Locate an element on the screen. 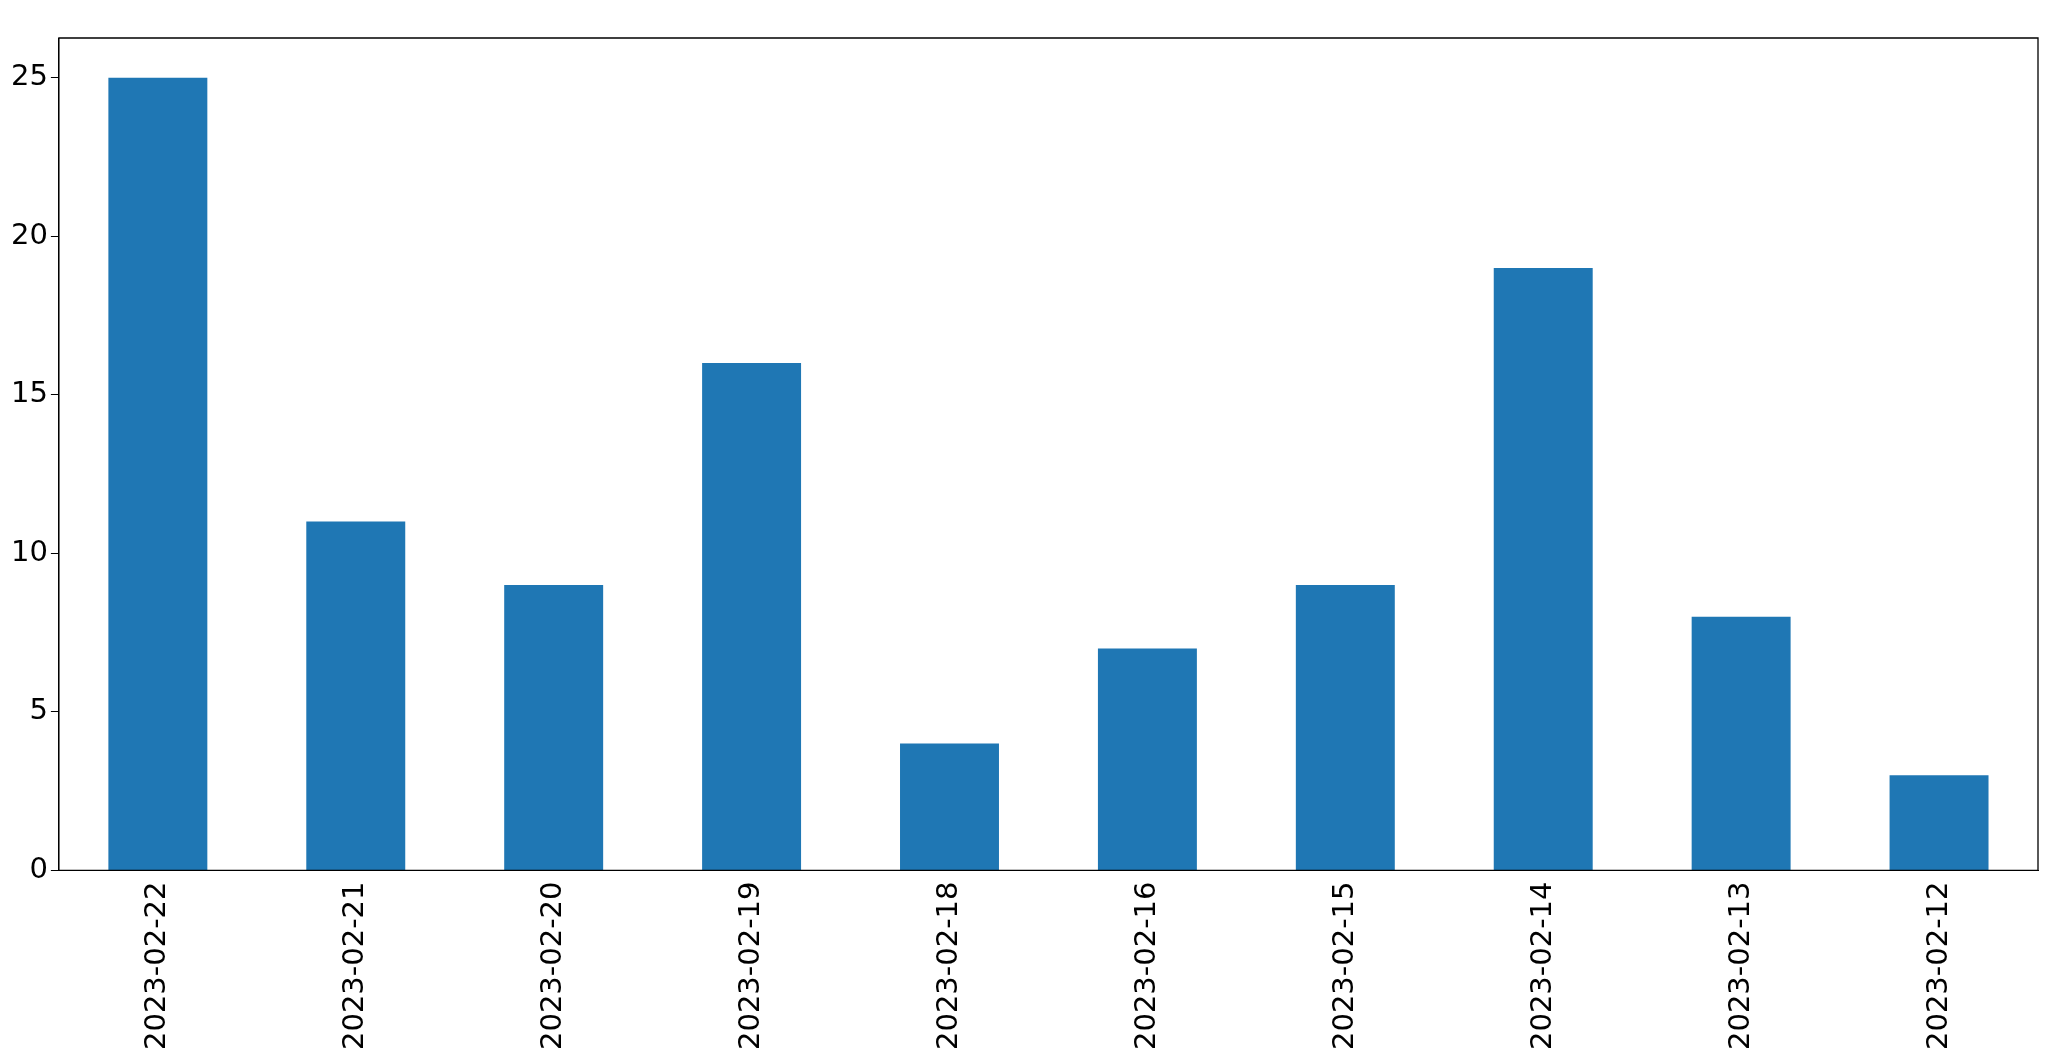 The height and width of the screenshot is (1061, 2071). x-tick-label: 2023-02-18 is located at coordinates (947, 966).